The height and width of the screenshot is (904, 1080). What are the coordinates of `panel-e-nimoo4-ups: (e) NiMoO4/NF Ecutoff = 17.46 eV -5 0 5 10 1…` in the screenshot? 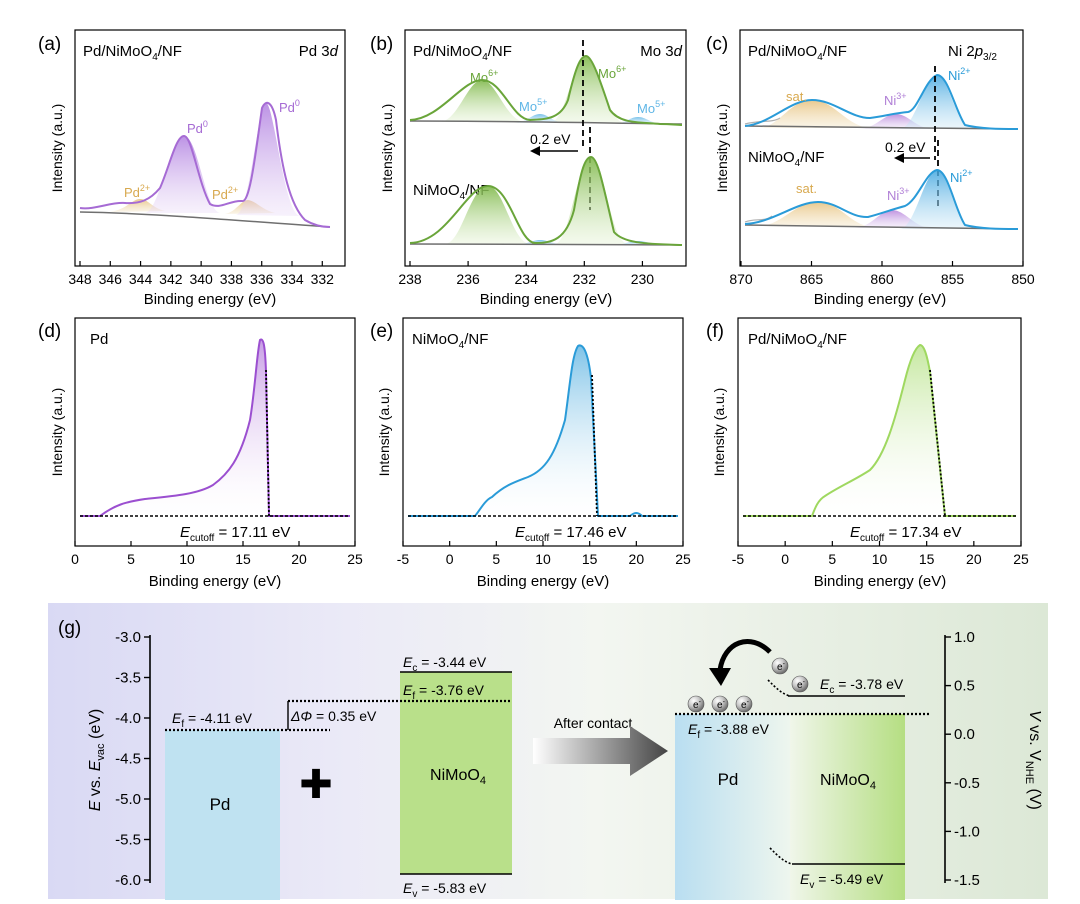 It's located at (530, 453).